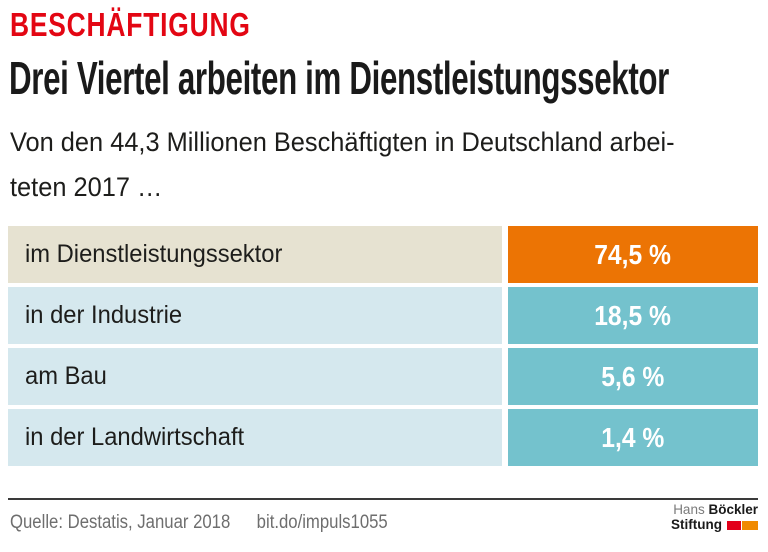 Image resolution: width=768 pixels, height=552 pixels. What do you see at coordinates (696, 524) in the screenshot?
I see `logo-stiftung: Stiftung` at bounding box center [696, 524].